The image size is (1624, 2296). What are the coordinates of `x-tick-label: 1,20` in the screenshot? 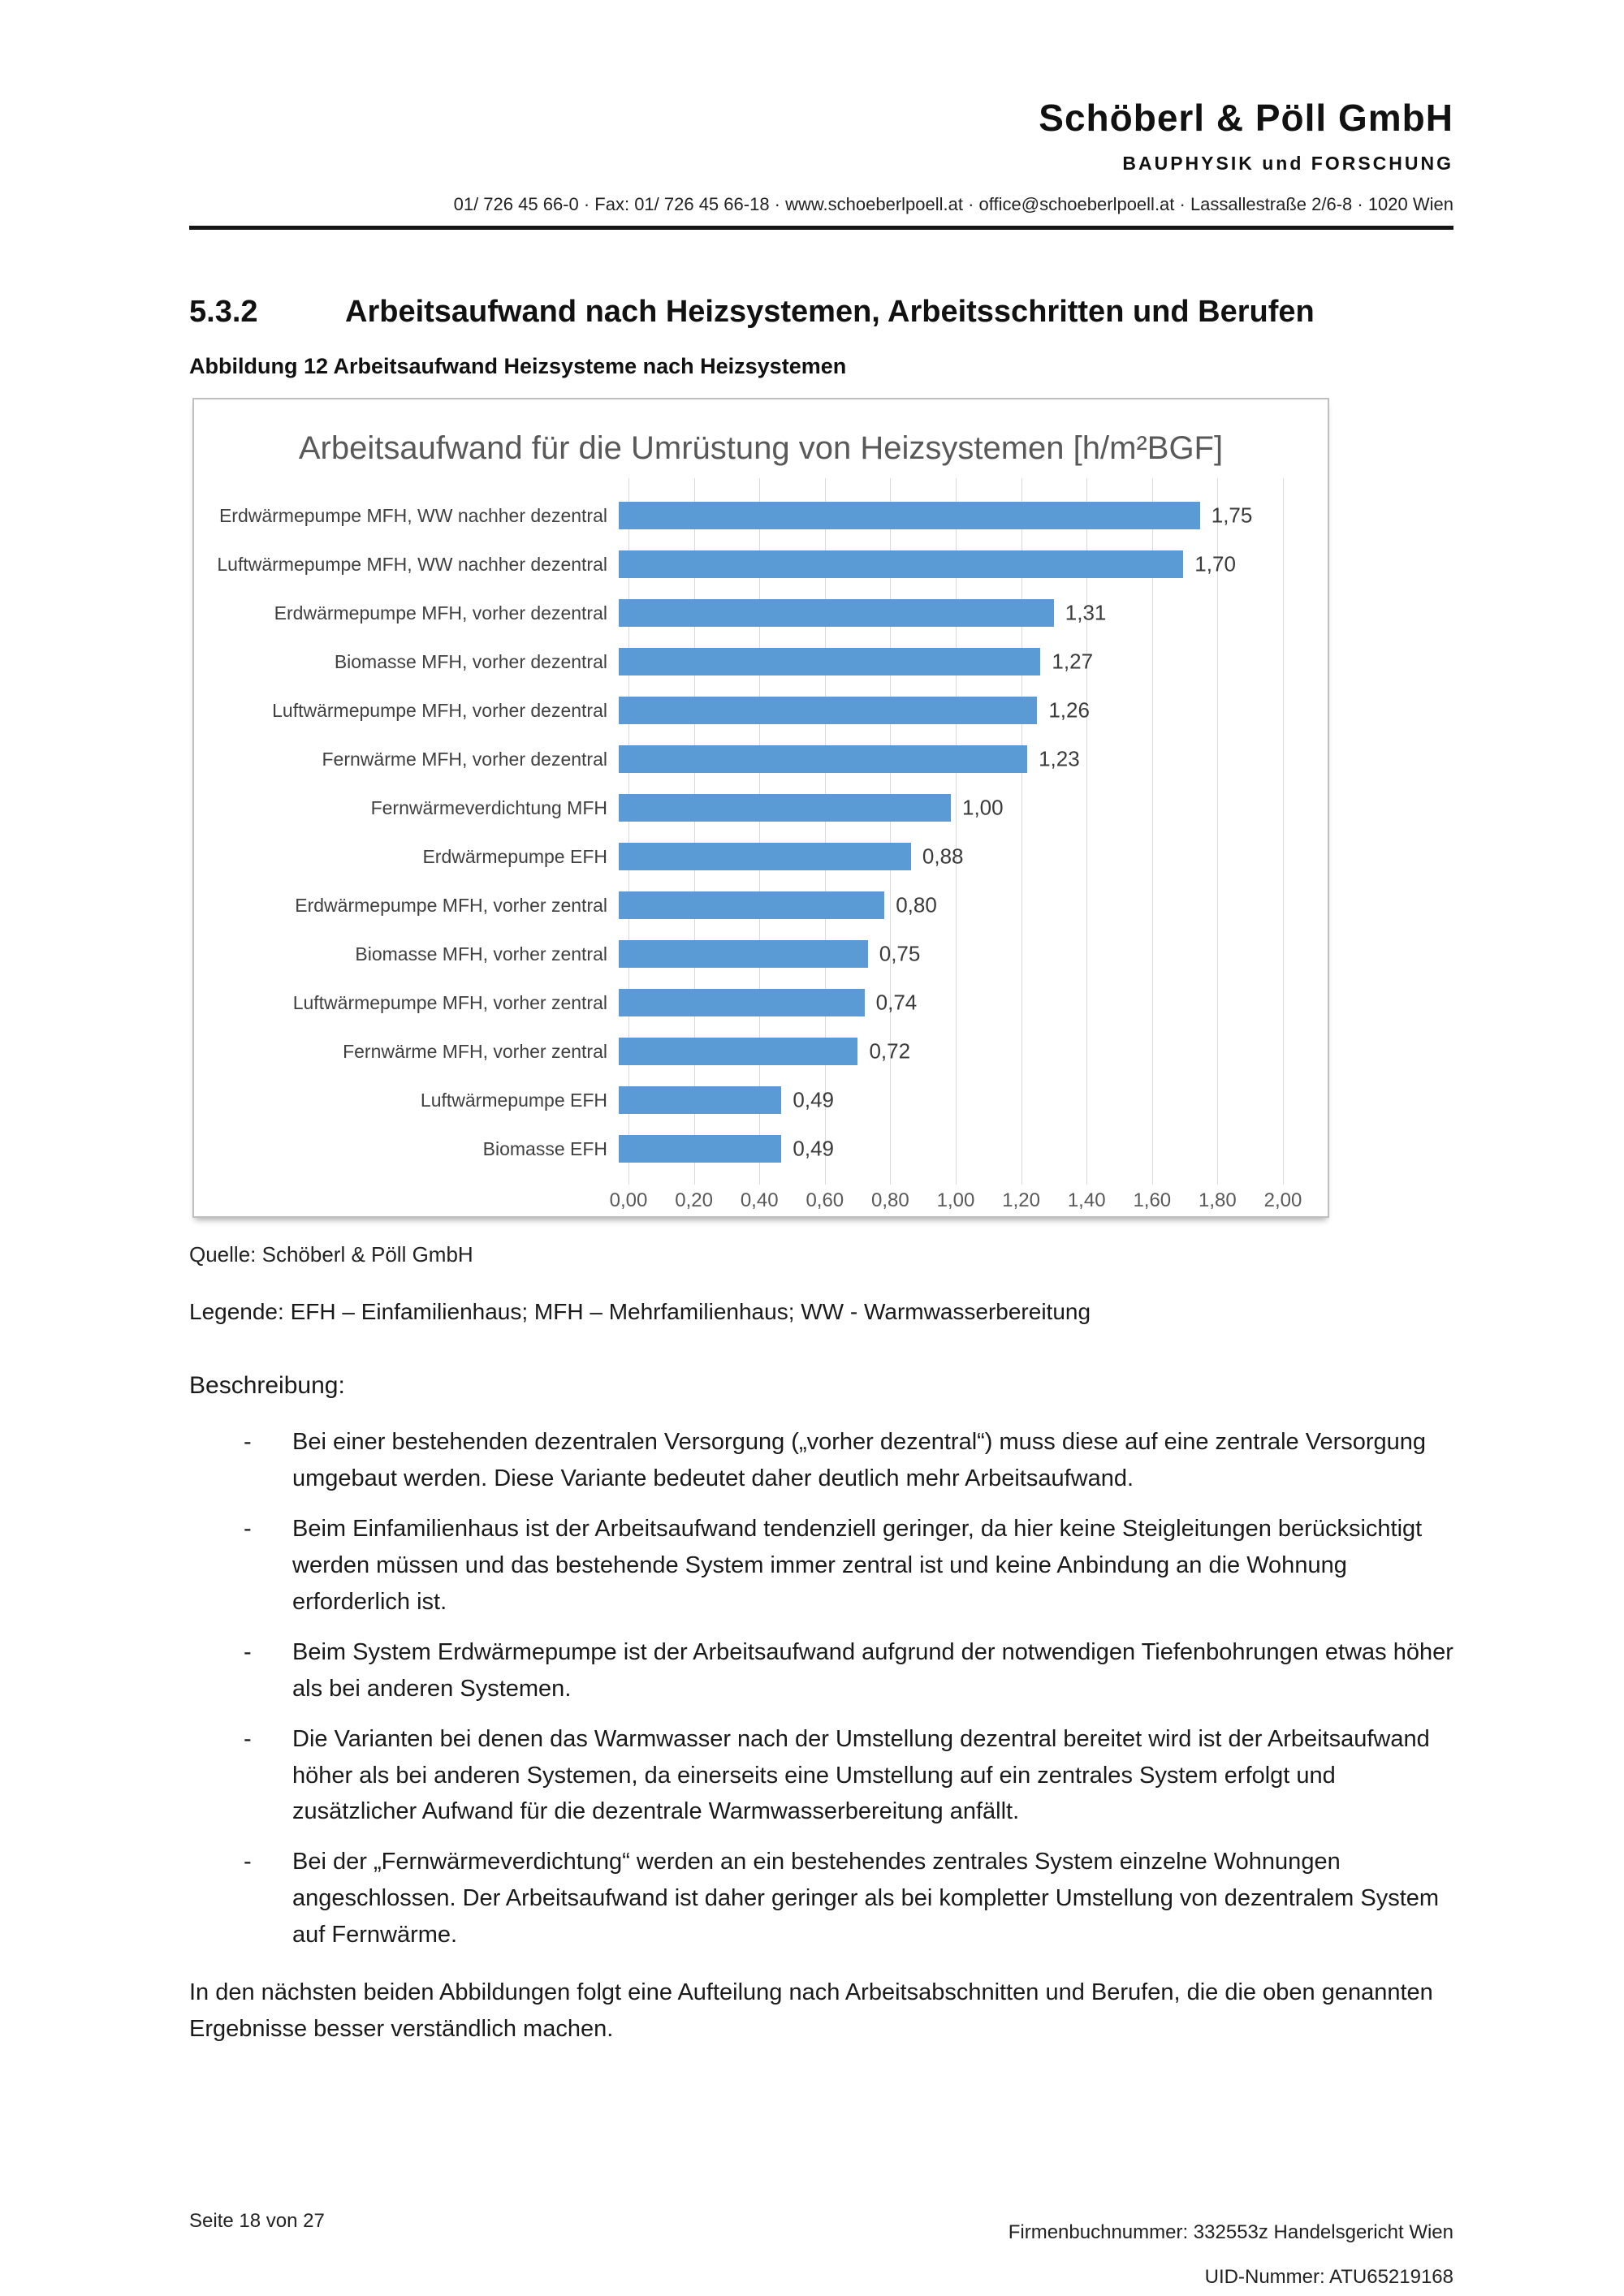 It's located at (1021, 1200).